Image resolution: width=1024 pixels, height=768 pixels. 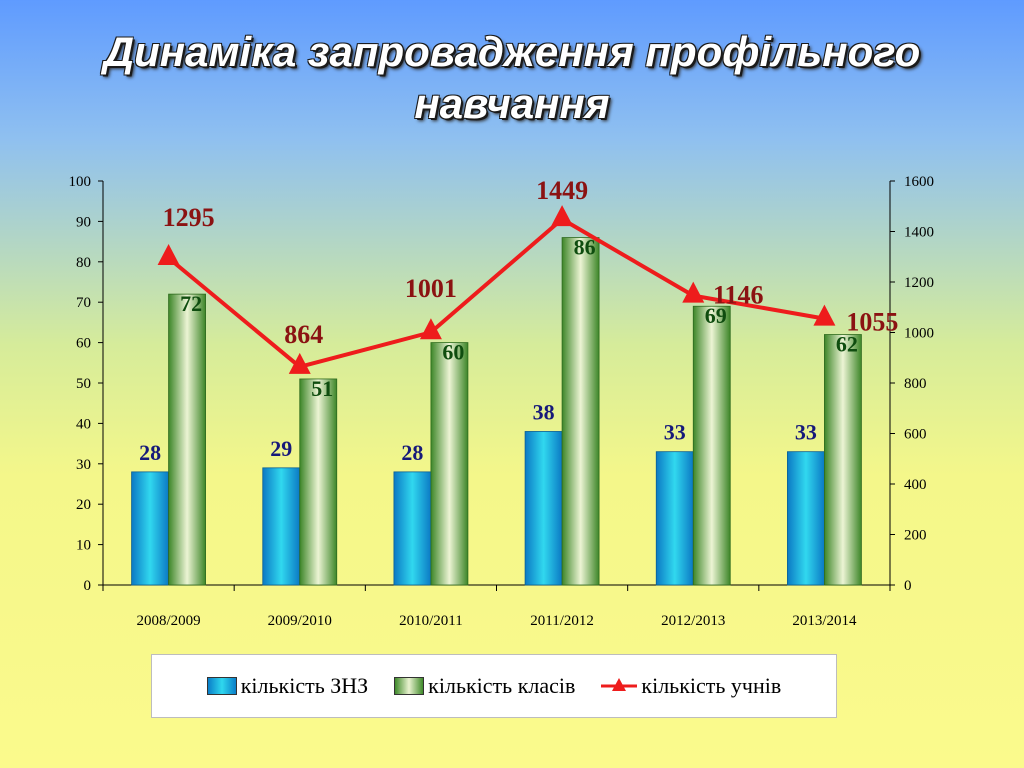 What do you see at coordinates (562, 190) in the screenshot?
I see `data-label-students: 1449` at bounding box center [562, 190].